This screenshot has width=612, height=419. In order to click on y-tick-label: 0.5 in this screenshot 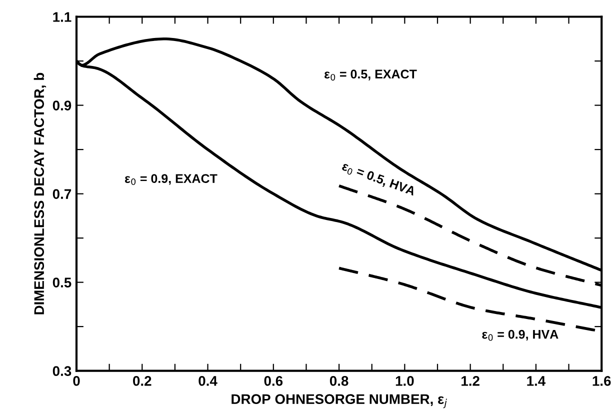, I will do `click(62, 283)`.